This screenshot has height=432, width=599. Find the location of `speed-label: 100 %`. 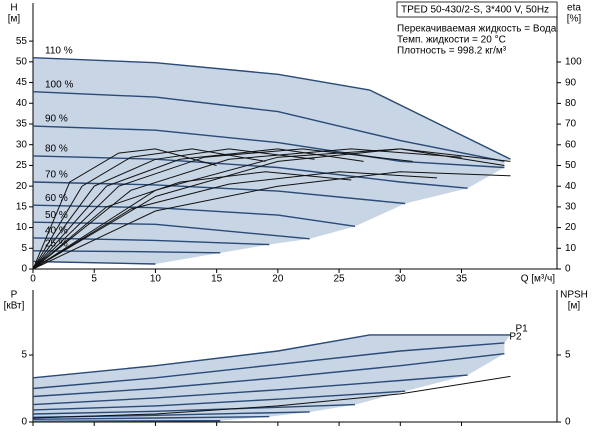

speed-label: 100 % is located at coordinates (59, 84).